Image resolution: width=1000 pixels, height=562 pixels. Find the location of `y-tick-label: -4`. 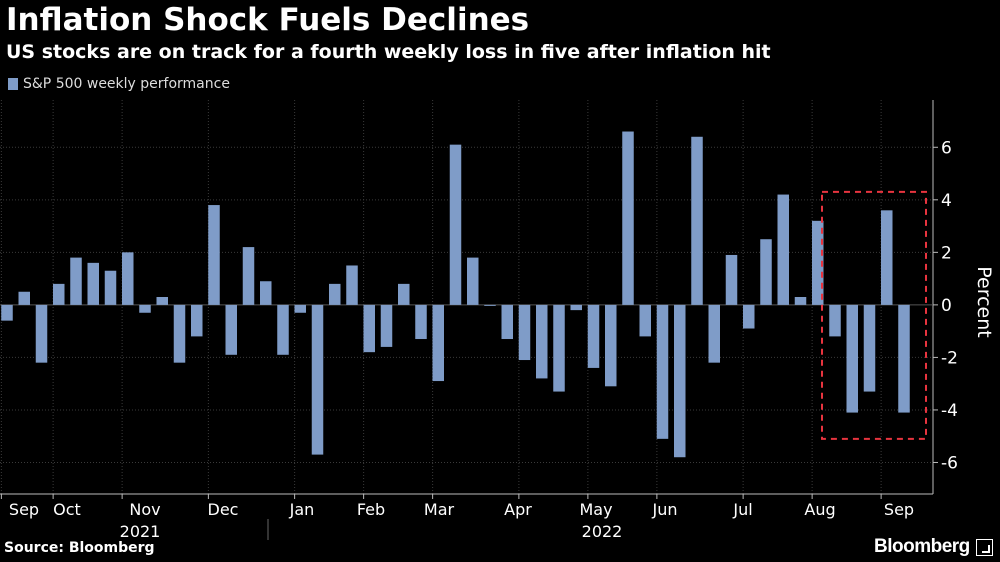

y-tick-label: -4 is located at coordinates (949, 411).